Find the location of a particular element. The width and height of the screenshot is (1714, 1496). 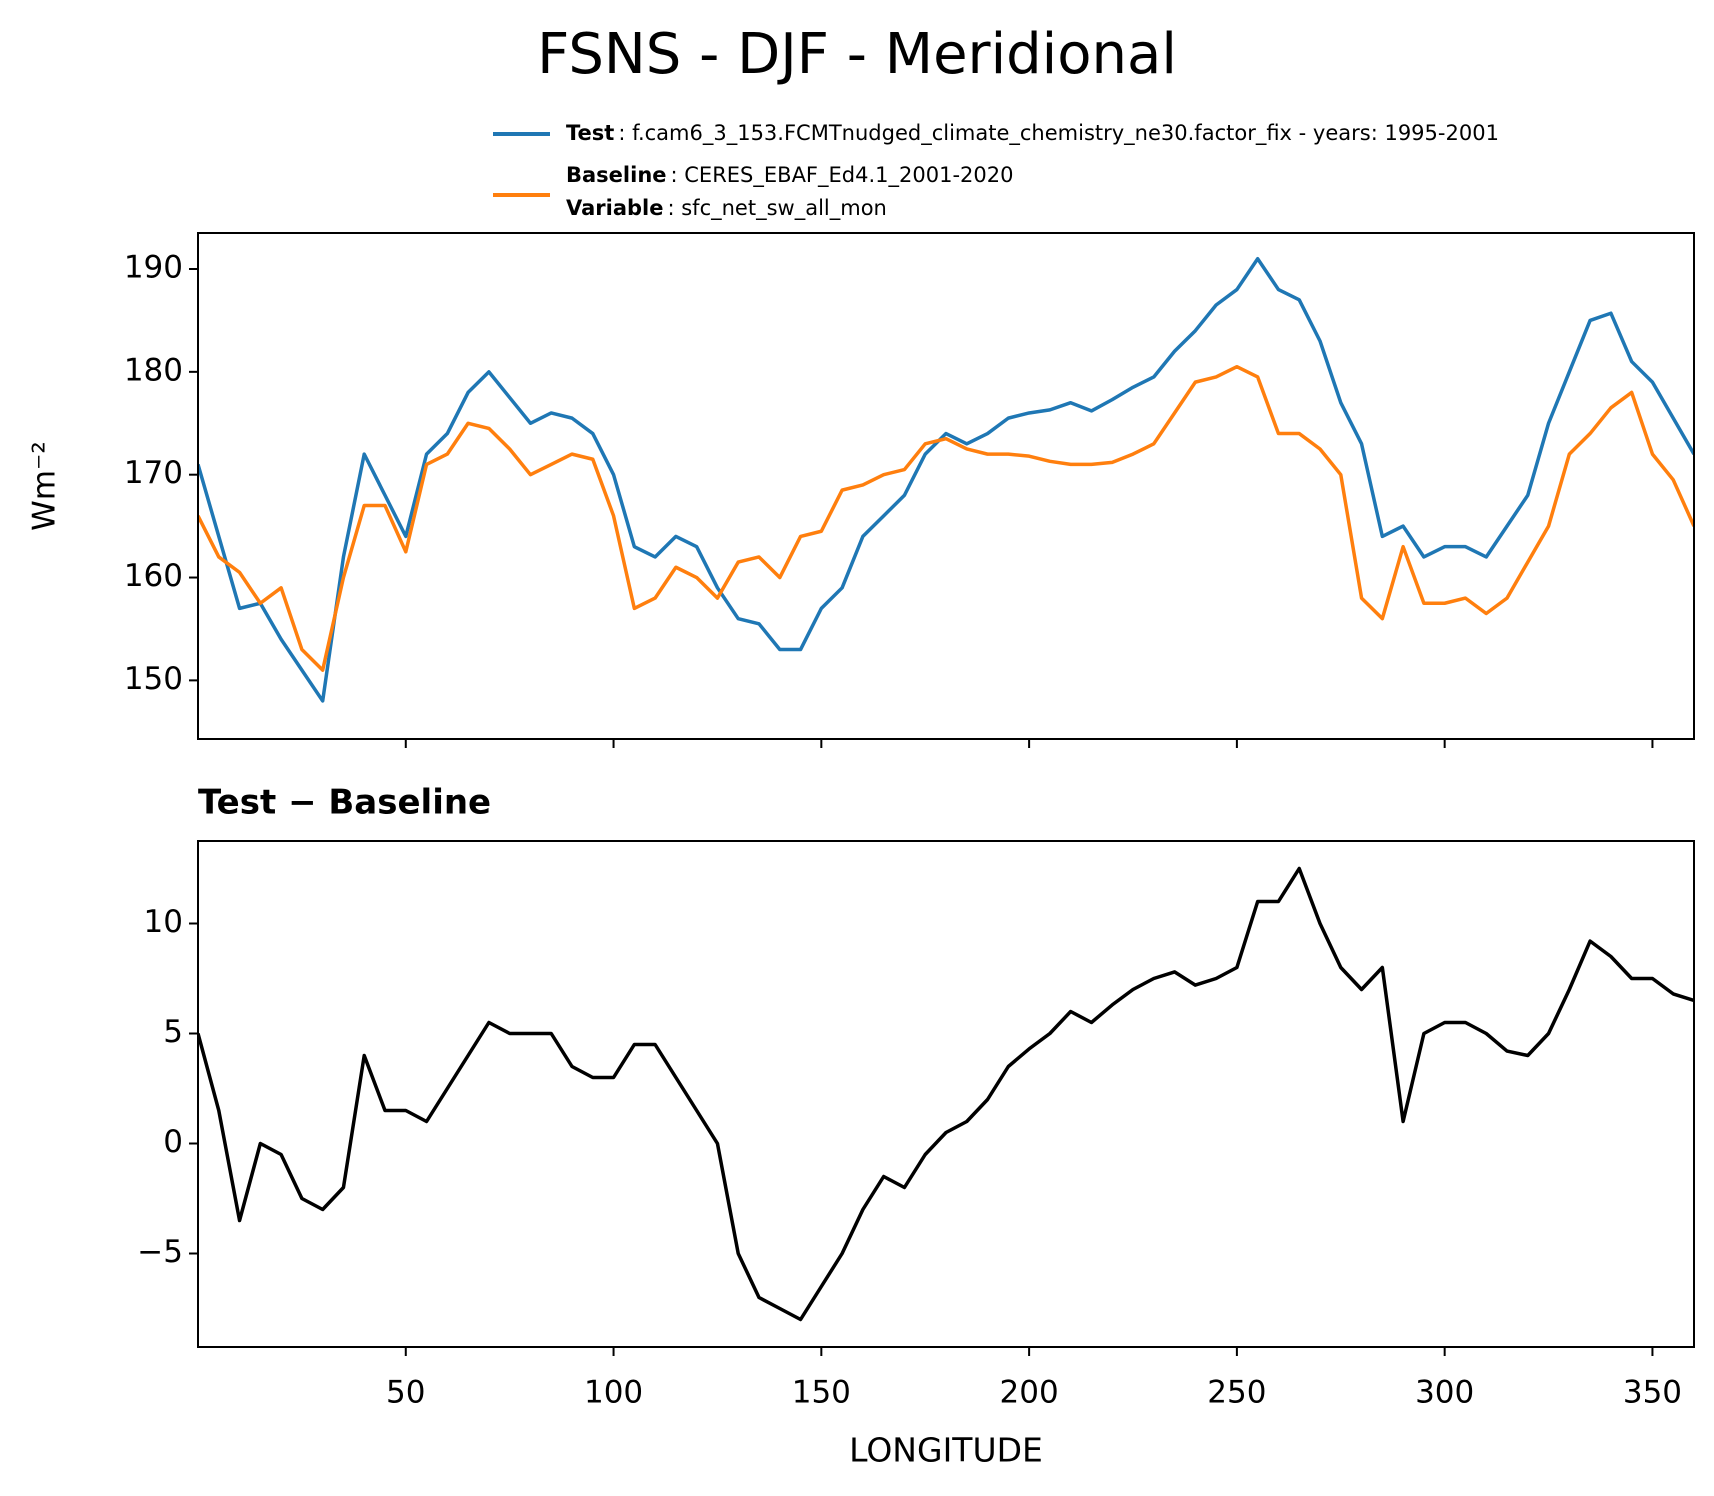

y-tick-label: 0 is located at coordinates (173, 1142).